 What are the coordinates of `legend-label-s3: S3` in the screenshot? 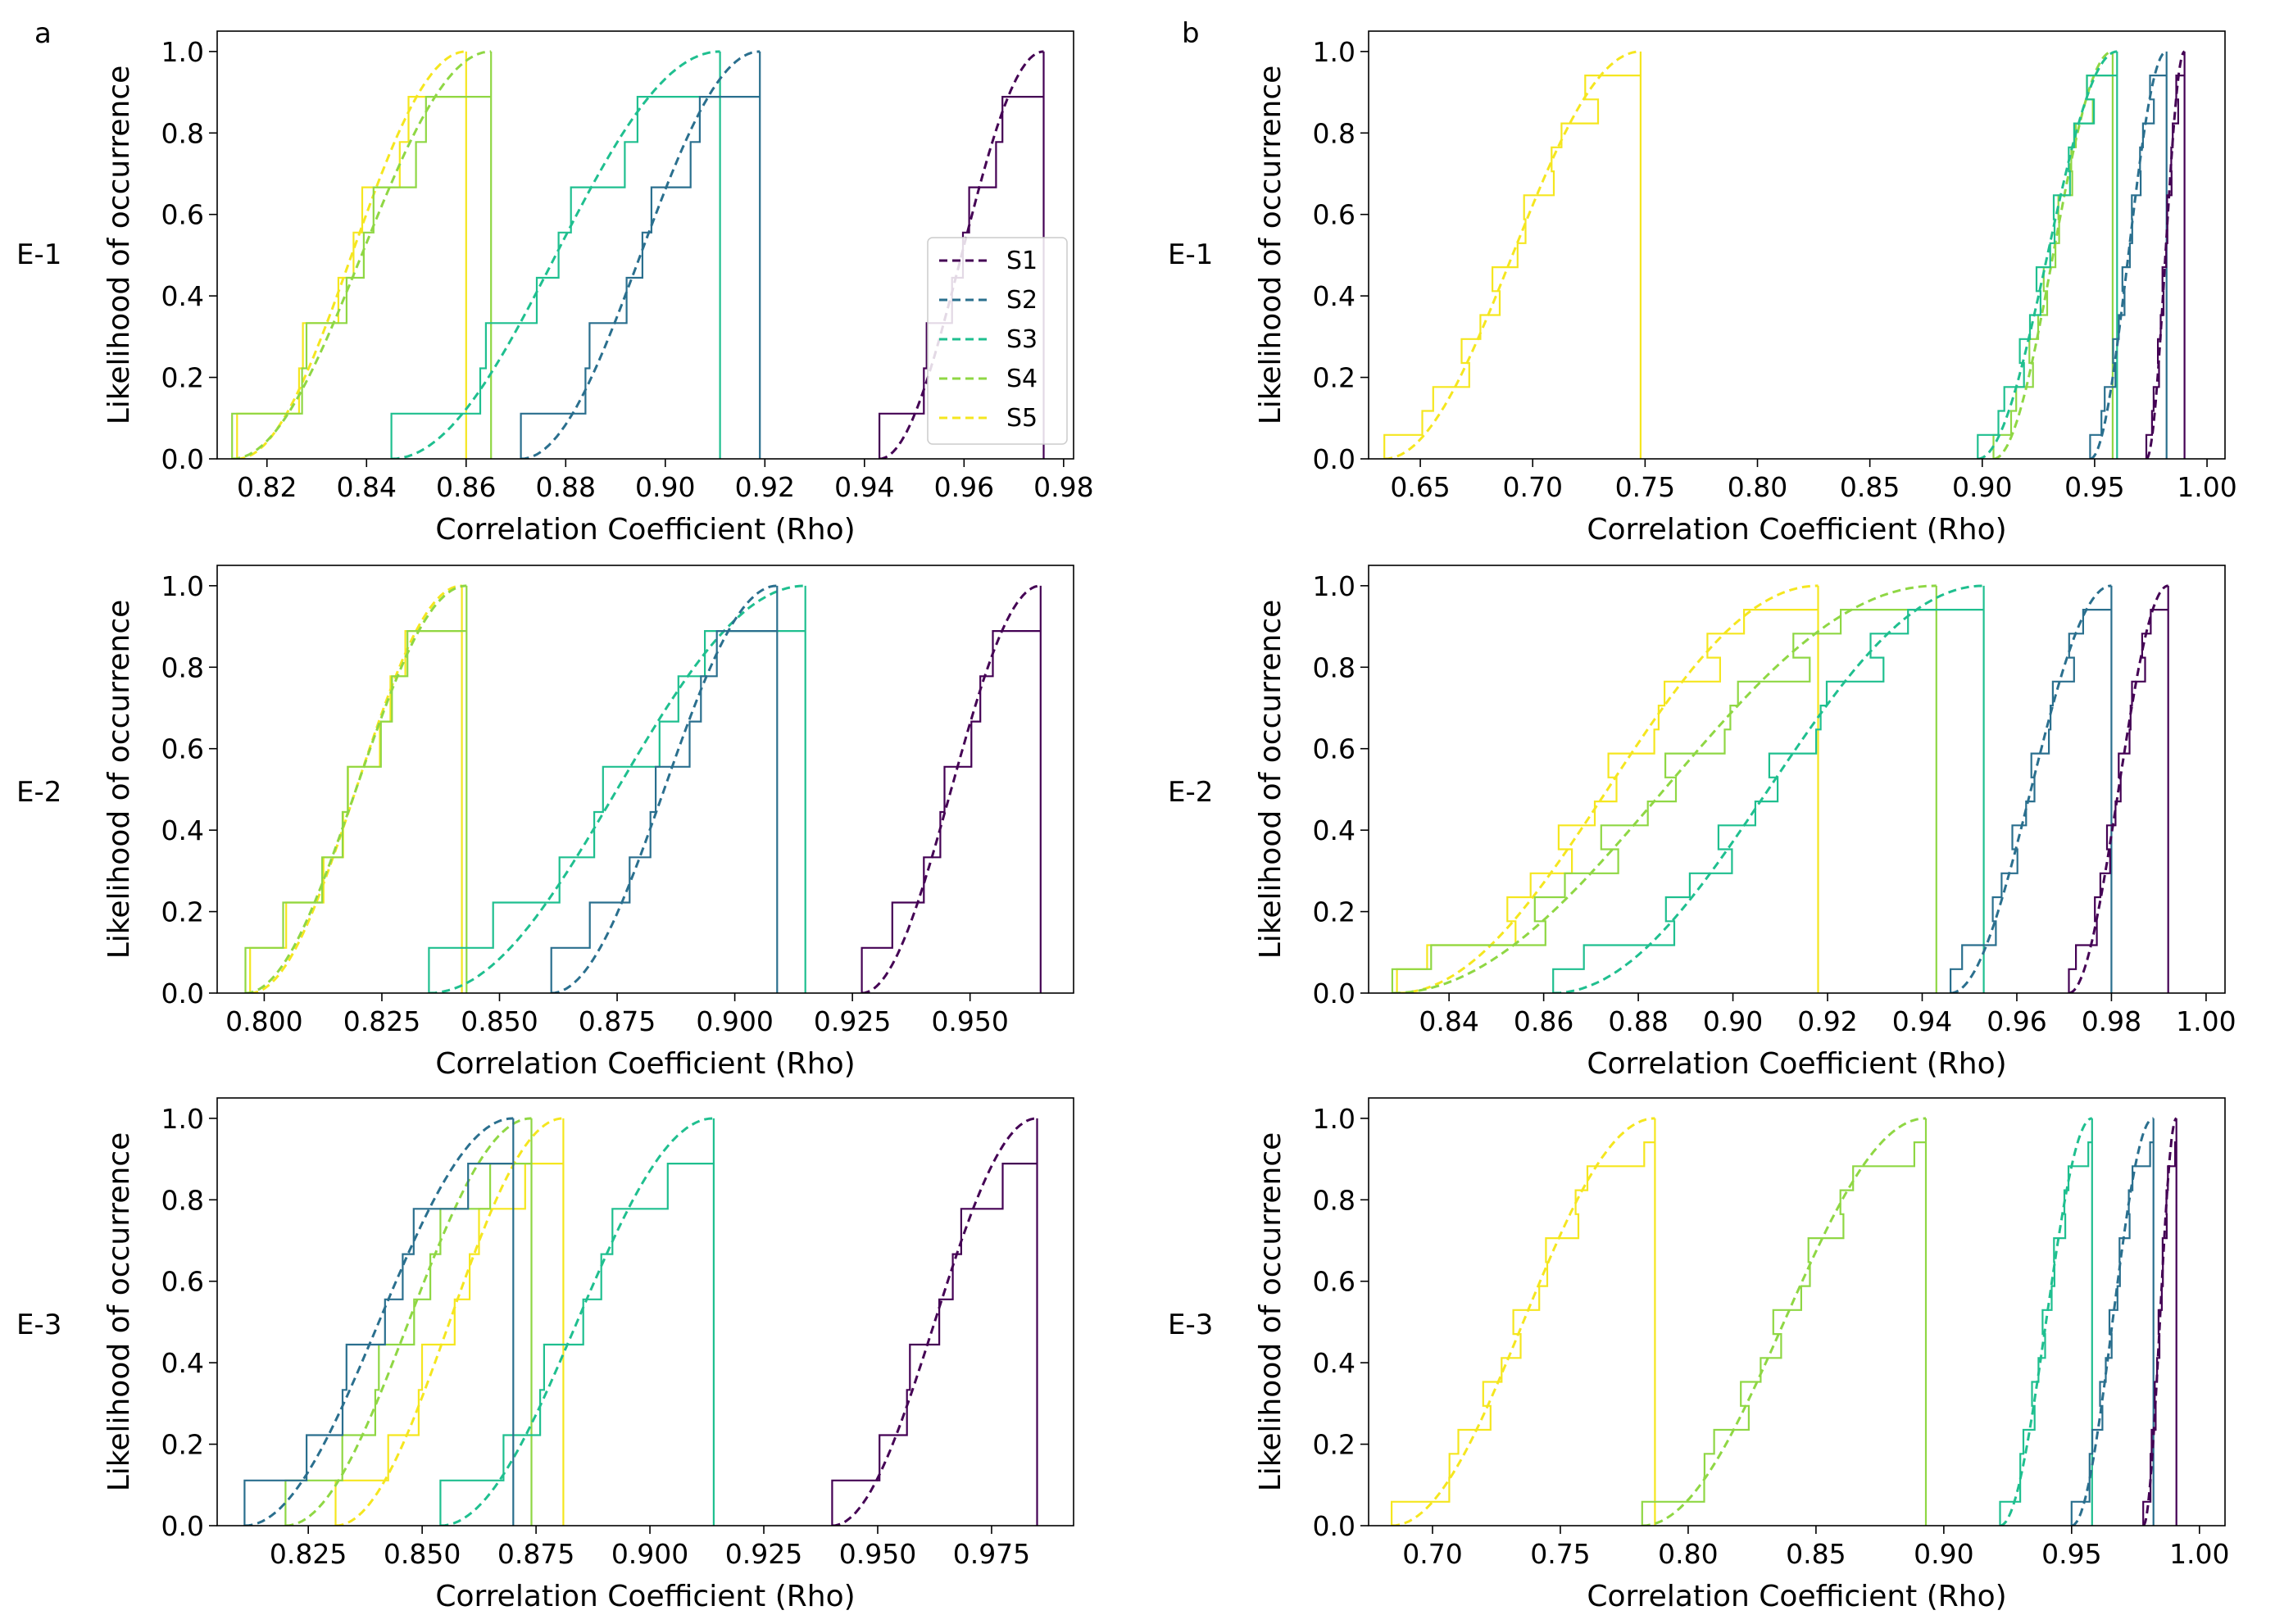 It's located at (1022, 339).